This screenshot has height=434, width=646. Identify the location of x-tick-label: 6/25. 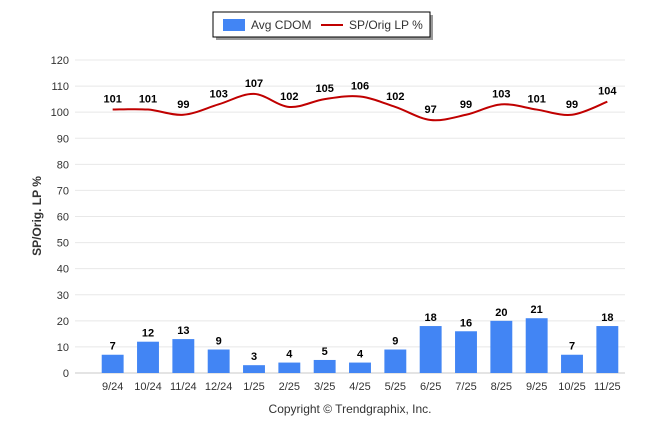
(430, 387).